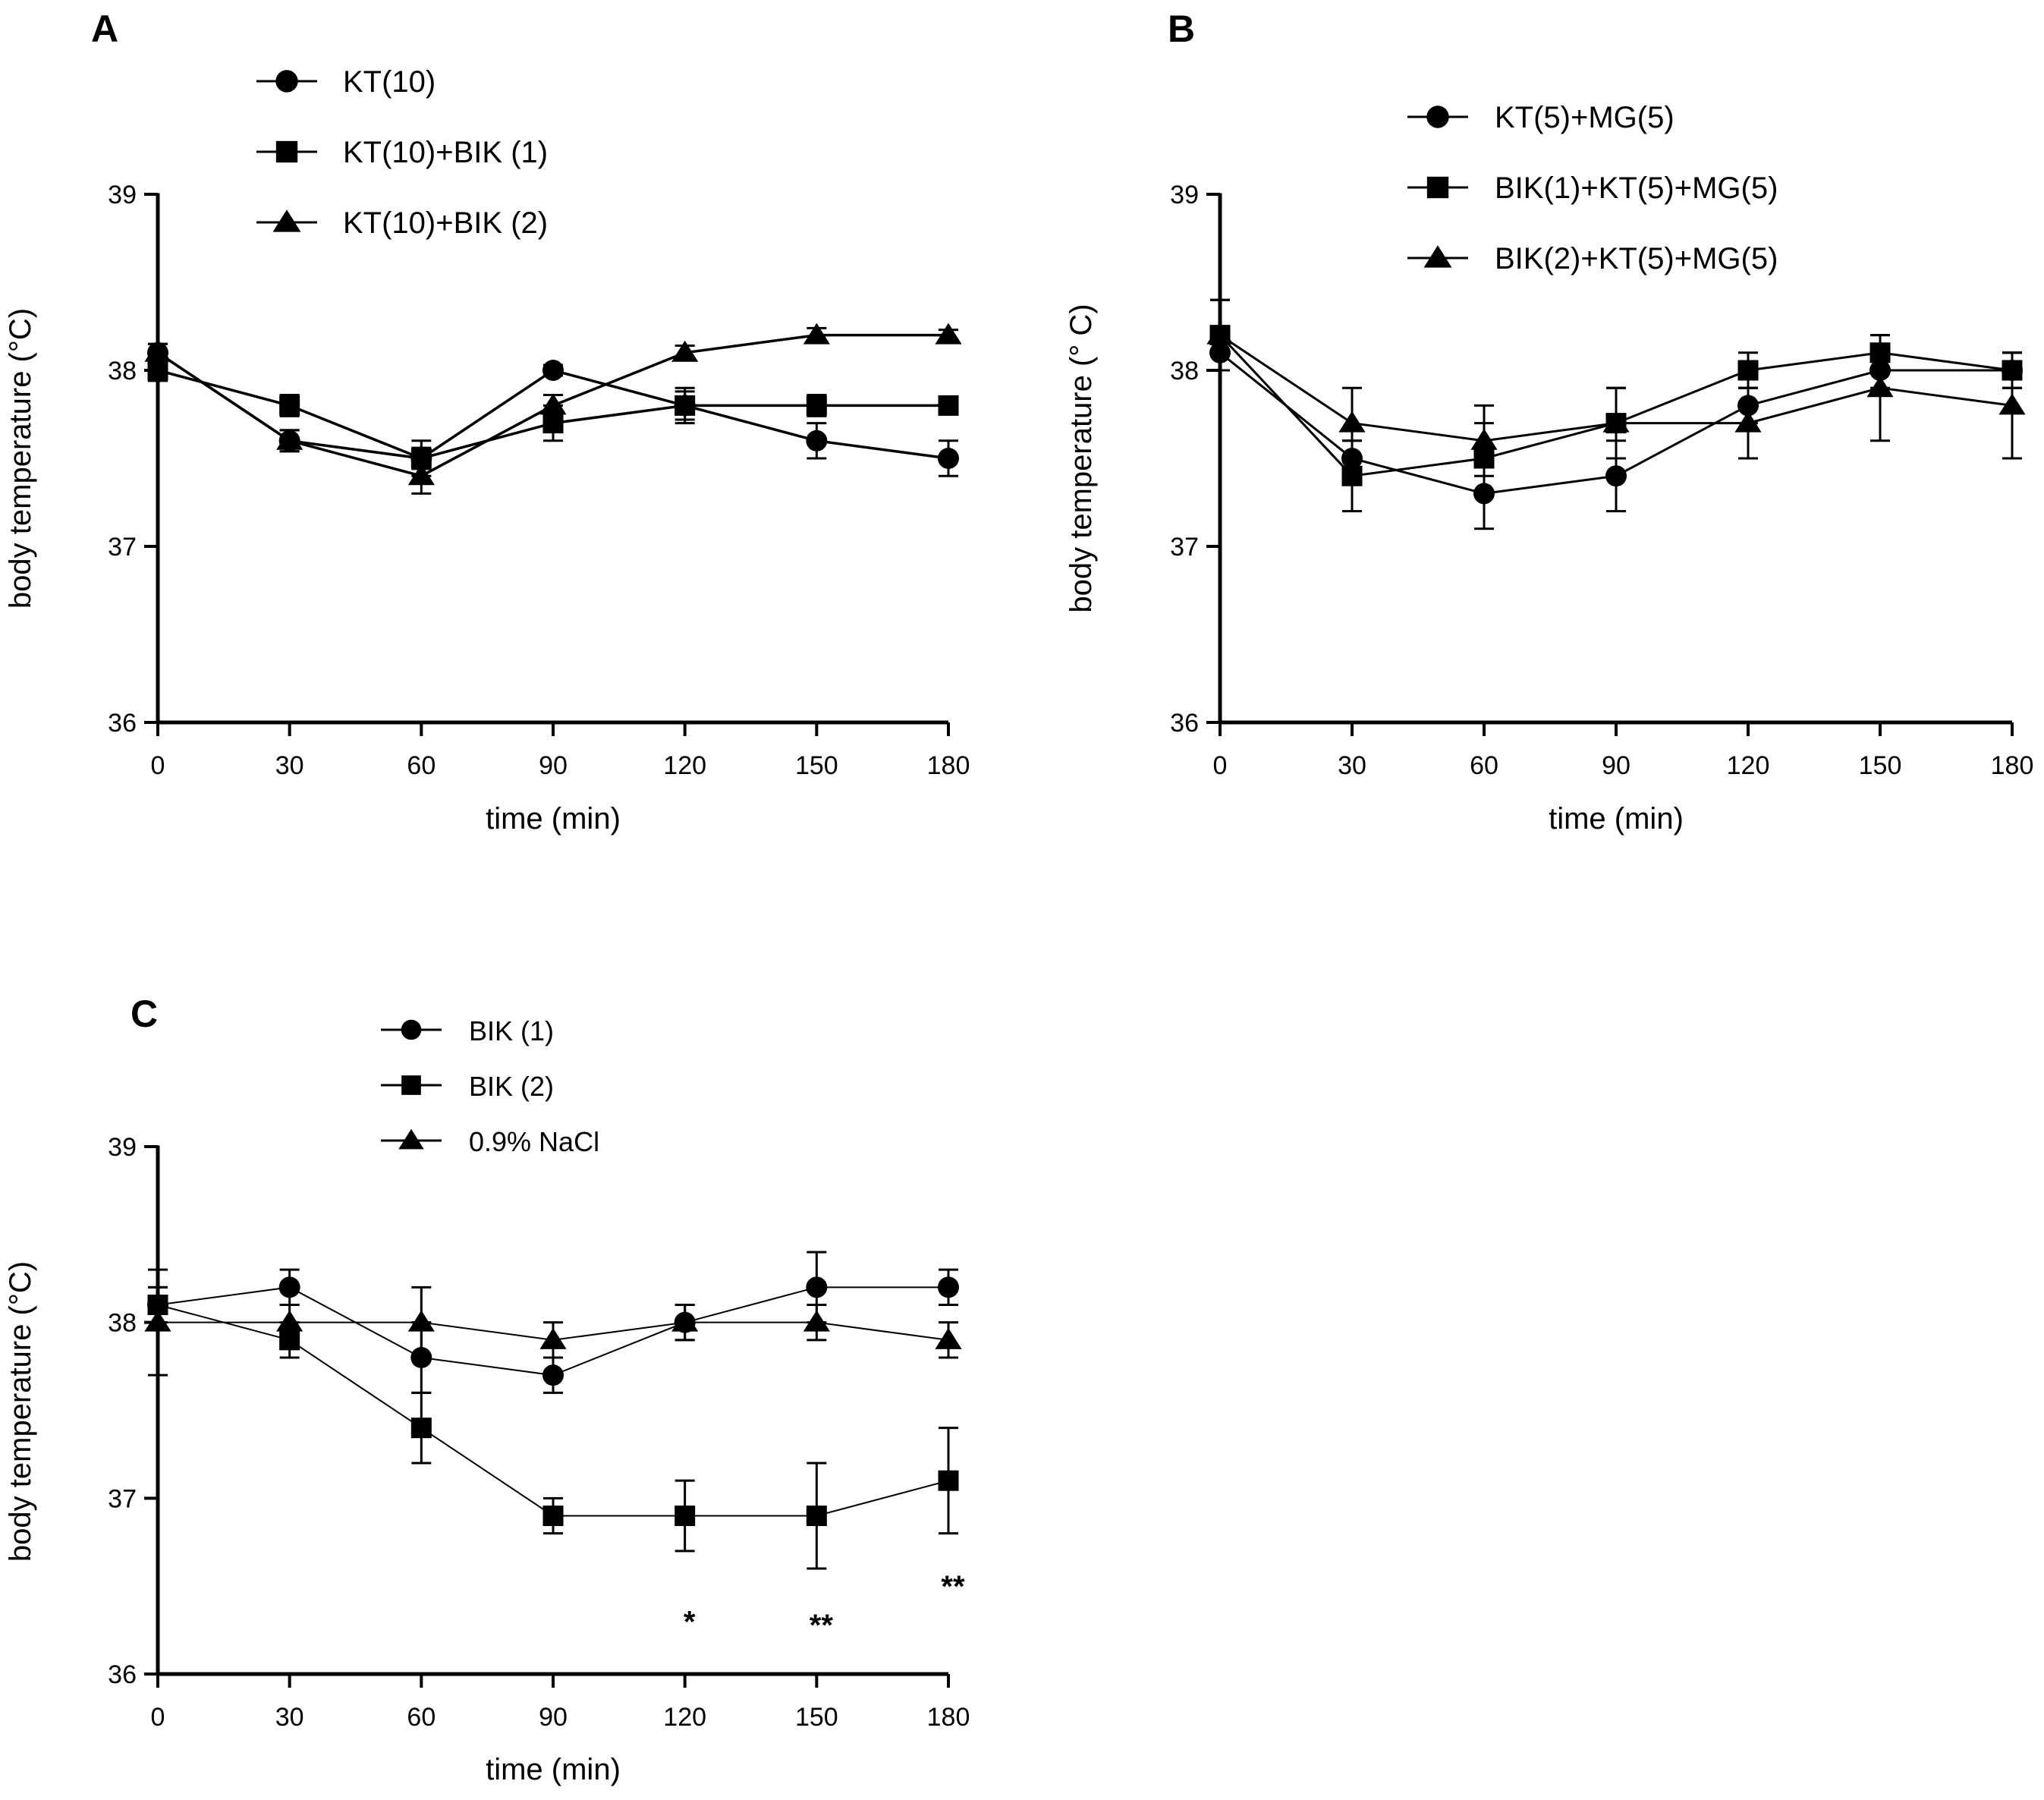 This screenshot has width=2044, height=1800. I want to click on legend-label: BIK (1), so click(512, 1030).